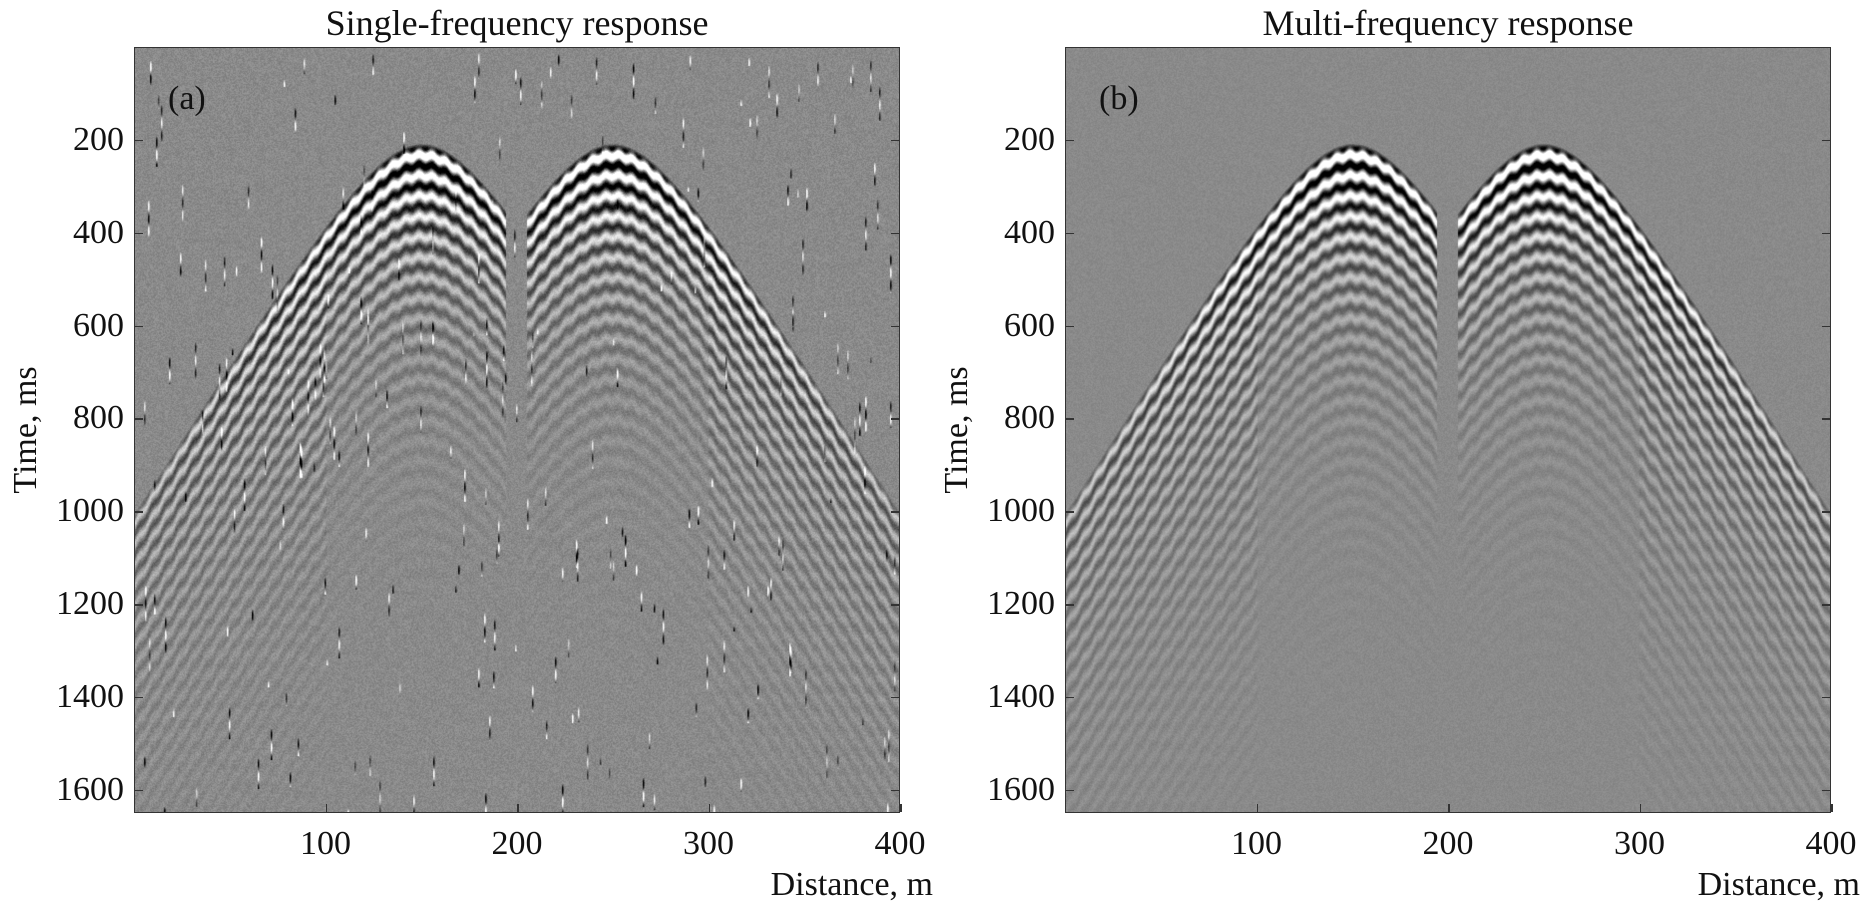 The image size is (1862, 916). I want to click on panel-label: (b), so click(1119, 98).